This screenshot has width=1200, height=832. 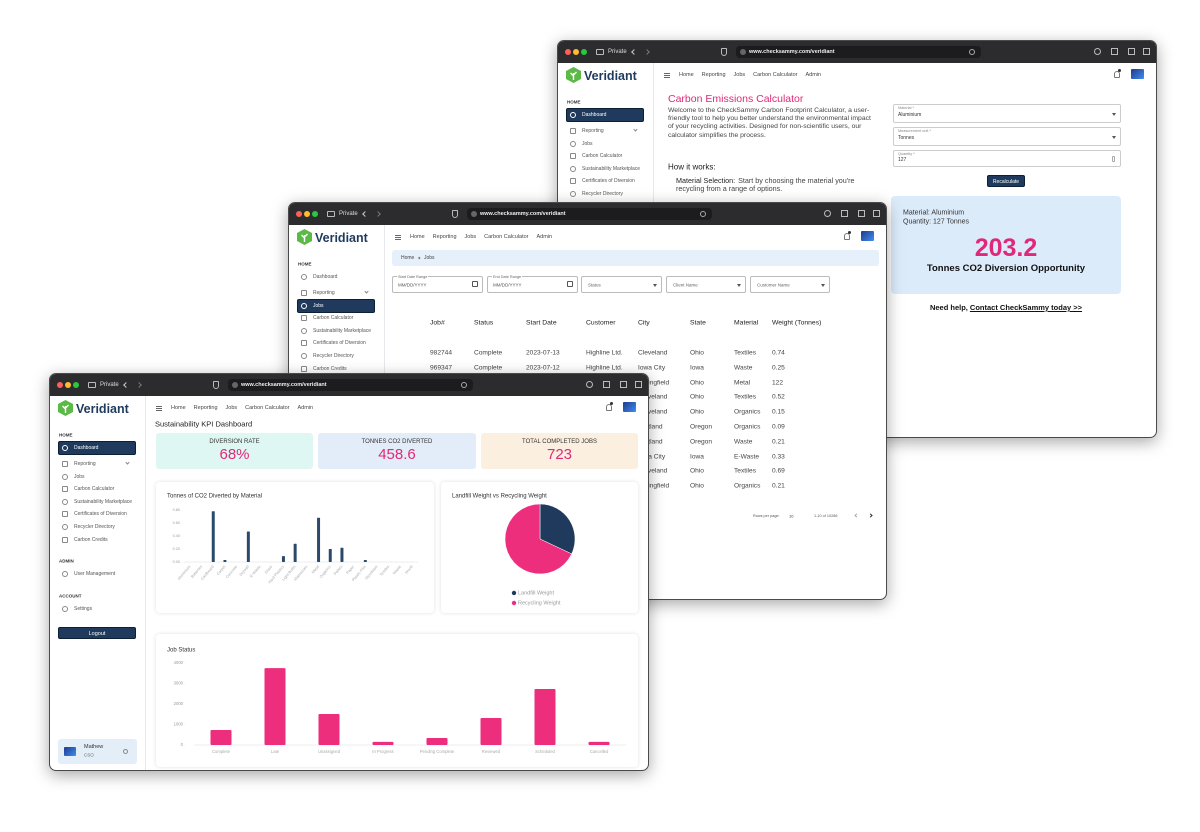 What do you see at coordinates (856, 515) in the screenshot?
I see `prev-page` at bounding box center [856, 515].